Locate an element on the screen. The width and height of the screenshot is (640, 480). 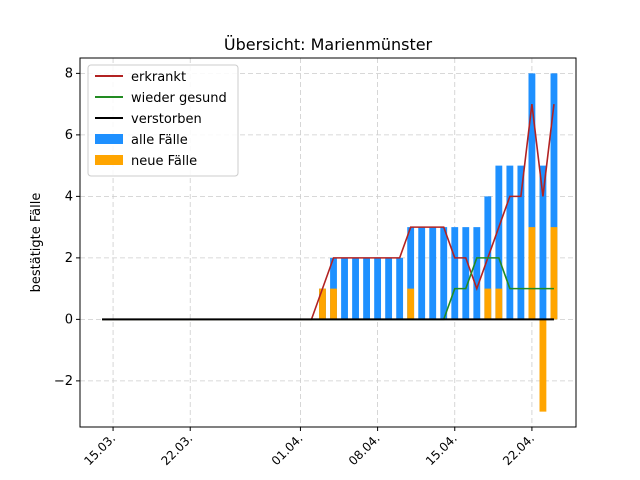
y-tick-label: −2 is located at coordinates (63, 381).